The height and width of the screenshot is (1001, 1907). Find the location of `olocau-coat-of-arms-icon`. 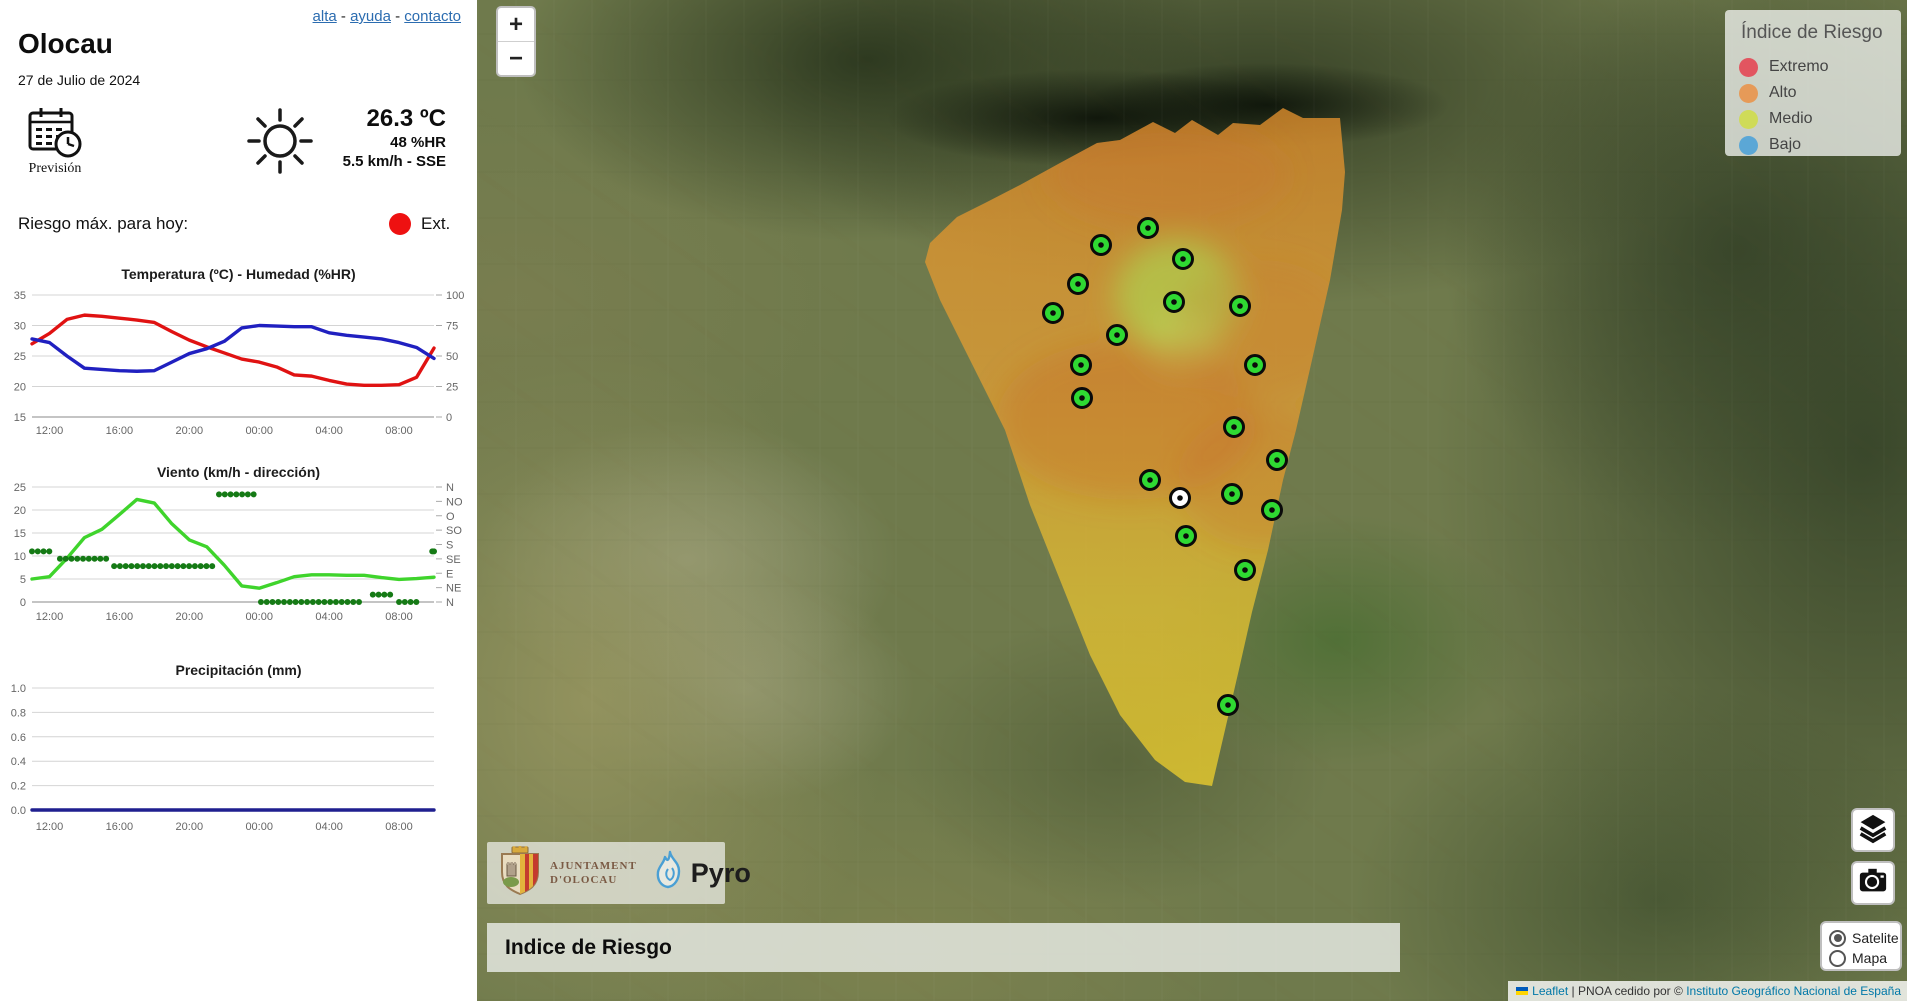

olocau-coat-of-arms-icon is located at coordinates (520, 872).